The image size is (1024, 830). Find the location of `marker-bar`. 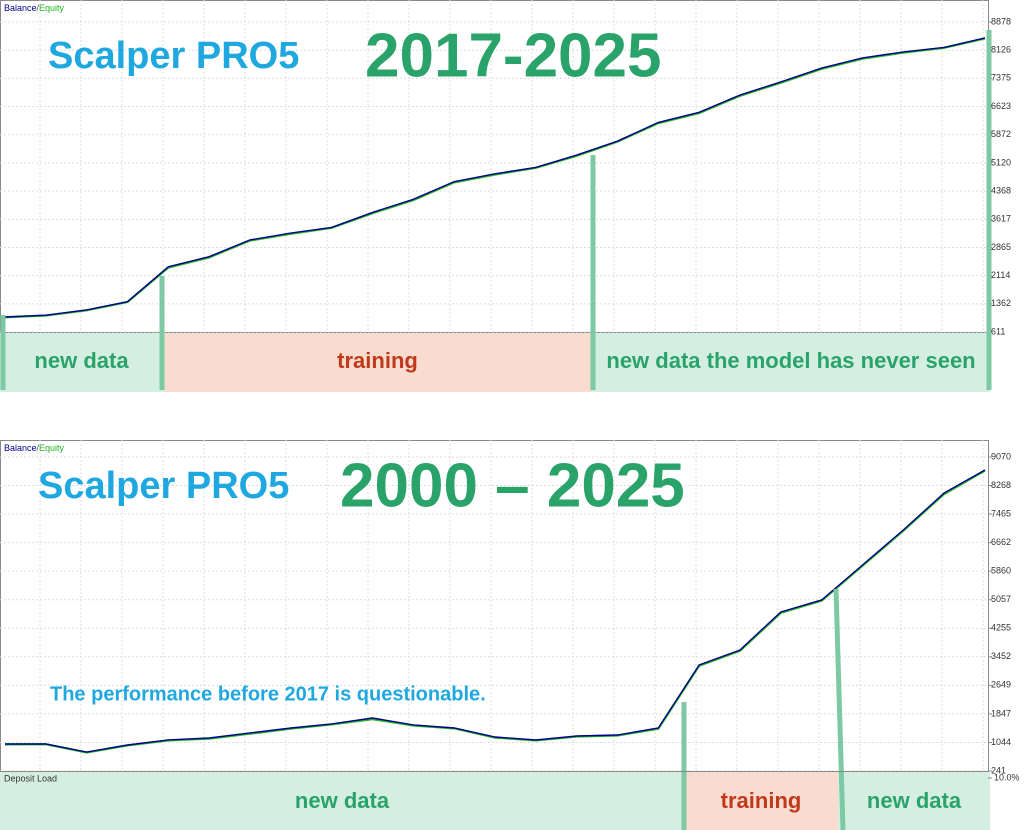

marker-bar is located at coordinates (839, 709).